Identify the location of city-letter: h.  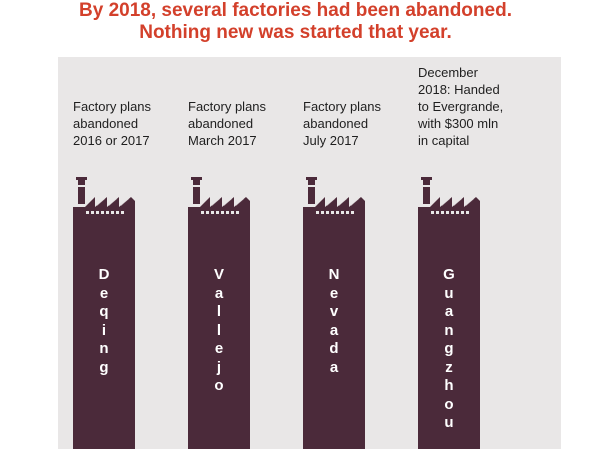
(449, 385).